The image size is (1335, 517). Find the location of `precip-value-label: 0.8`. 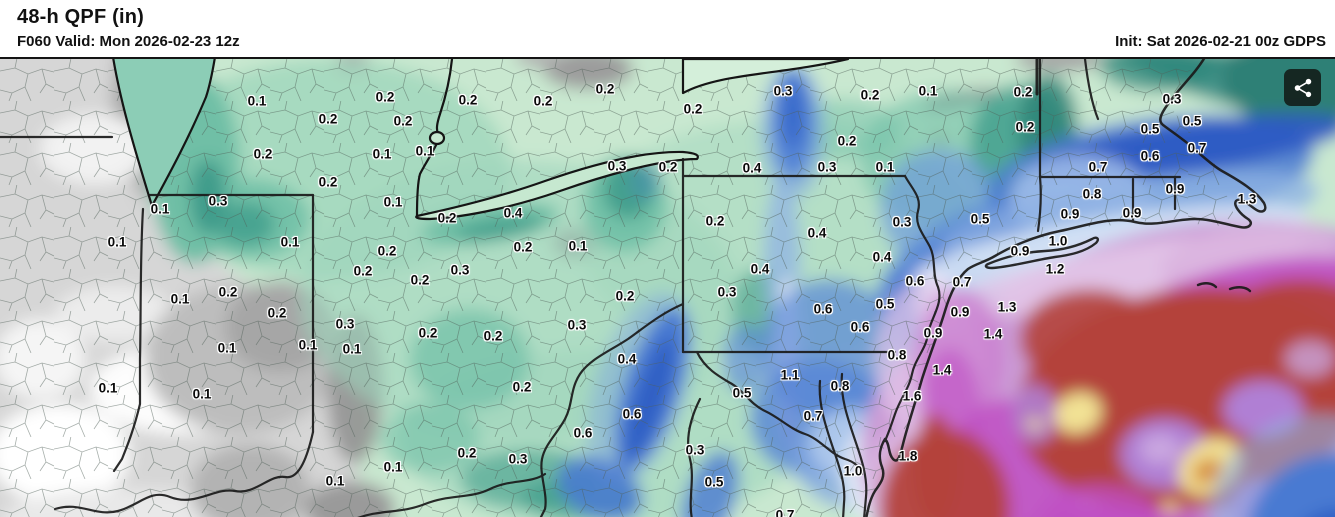

precip-value-label: 0.8 is located at coordinates (840, 386).